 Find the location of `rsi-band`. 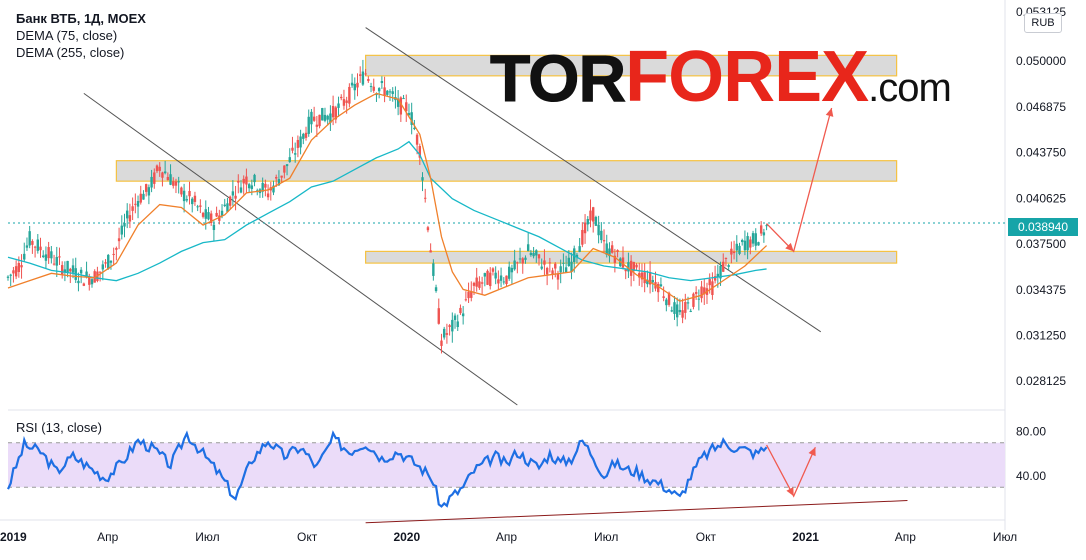

rsi-band is located at coordinates (506, 465).